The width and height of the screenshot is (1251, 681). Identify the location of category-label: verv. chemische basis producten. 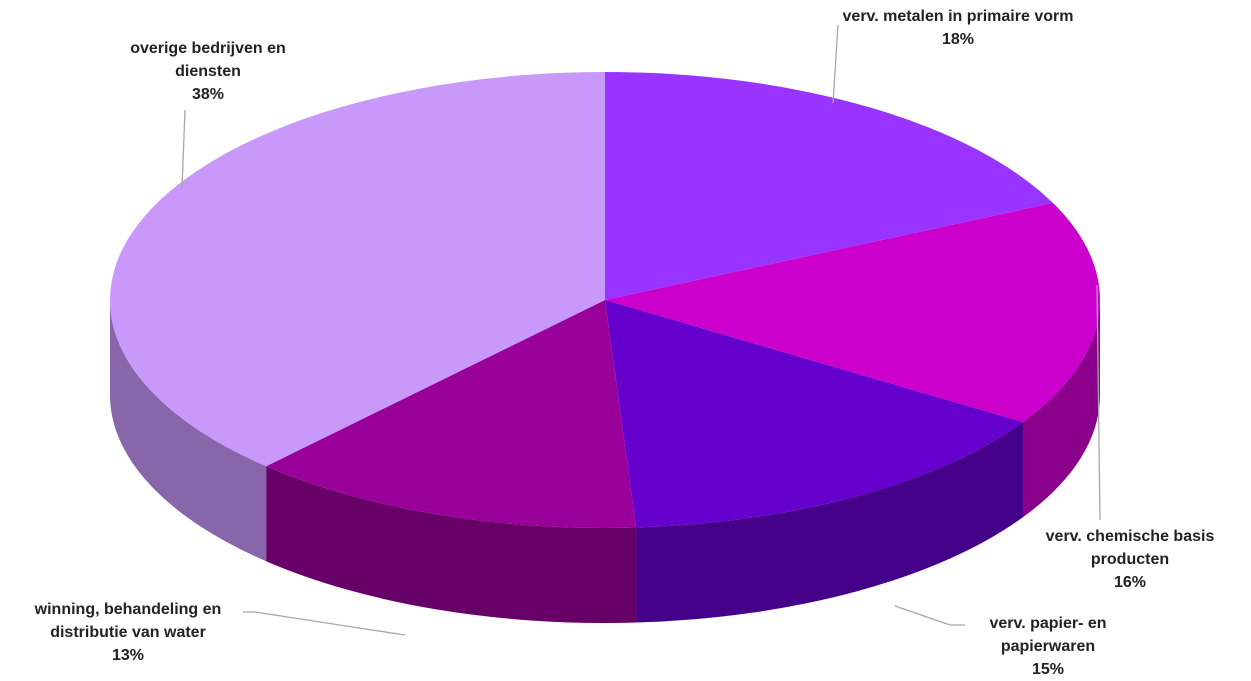
(1130, 548).